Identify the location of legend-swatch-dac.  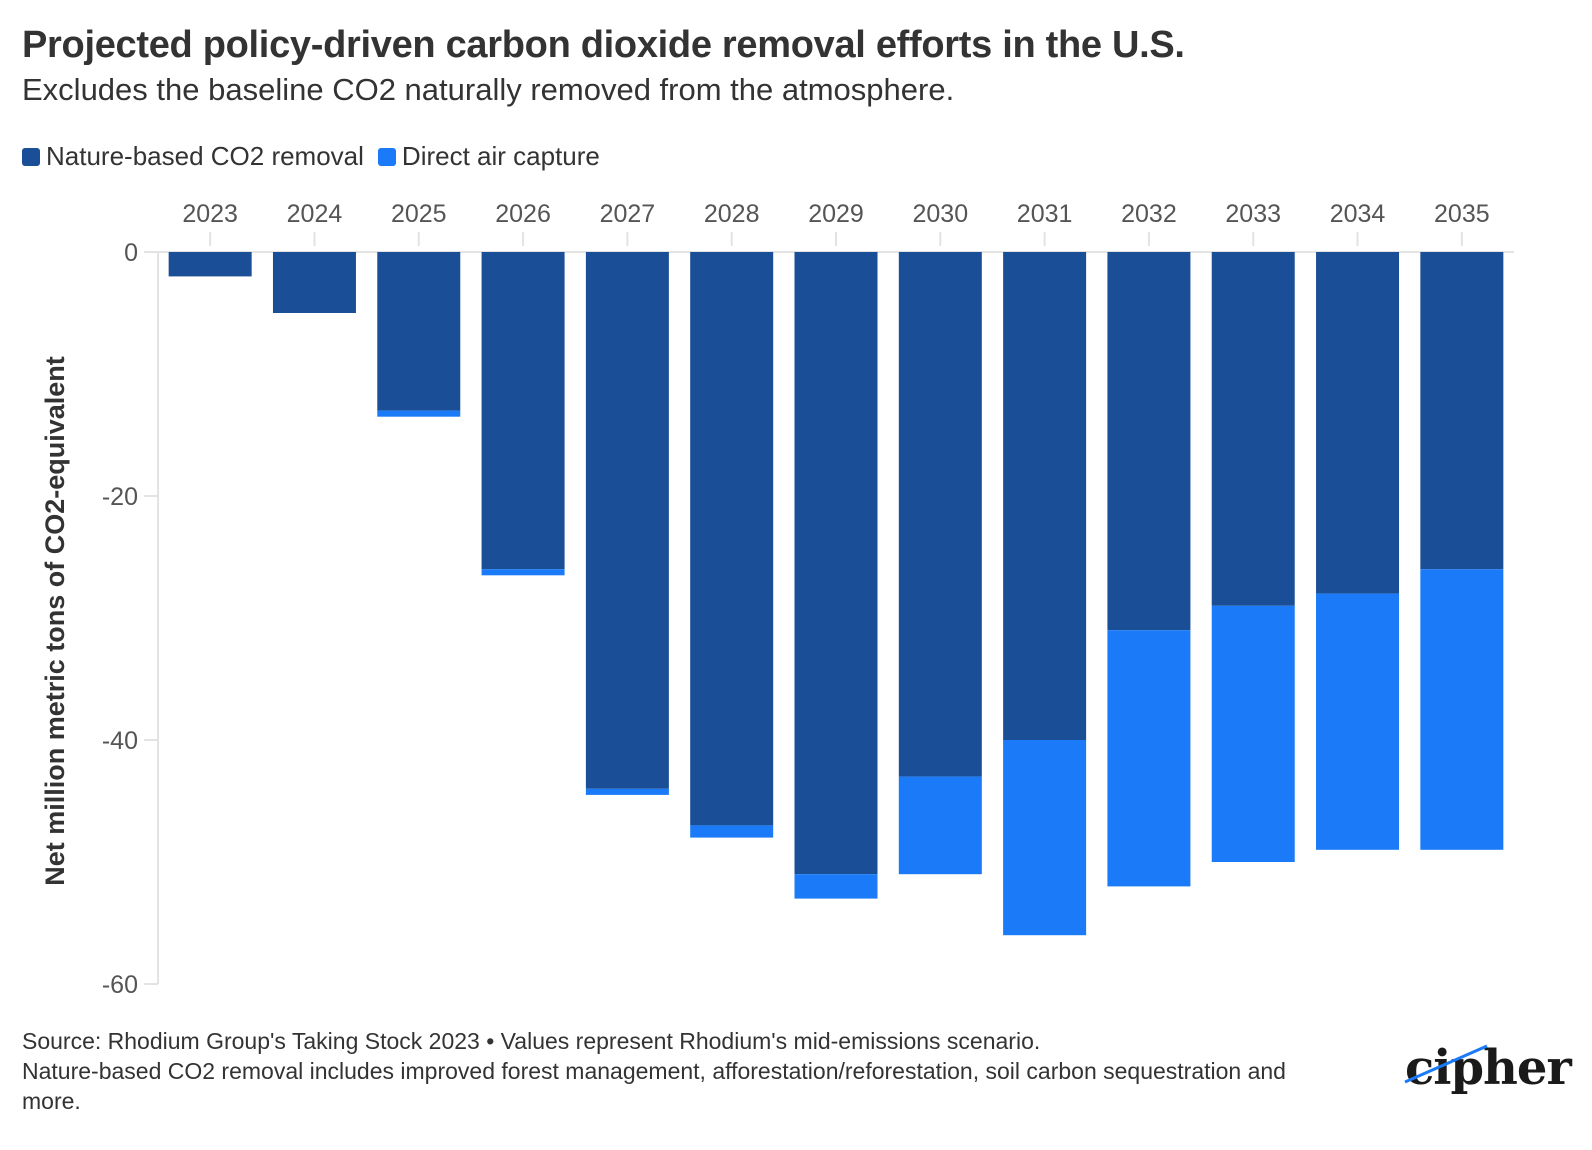
(386, 156).